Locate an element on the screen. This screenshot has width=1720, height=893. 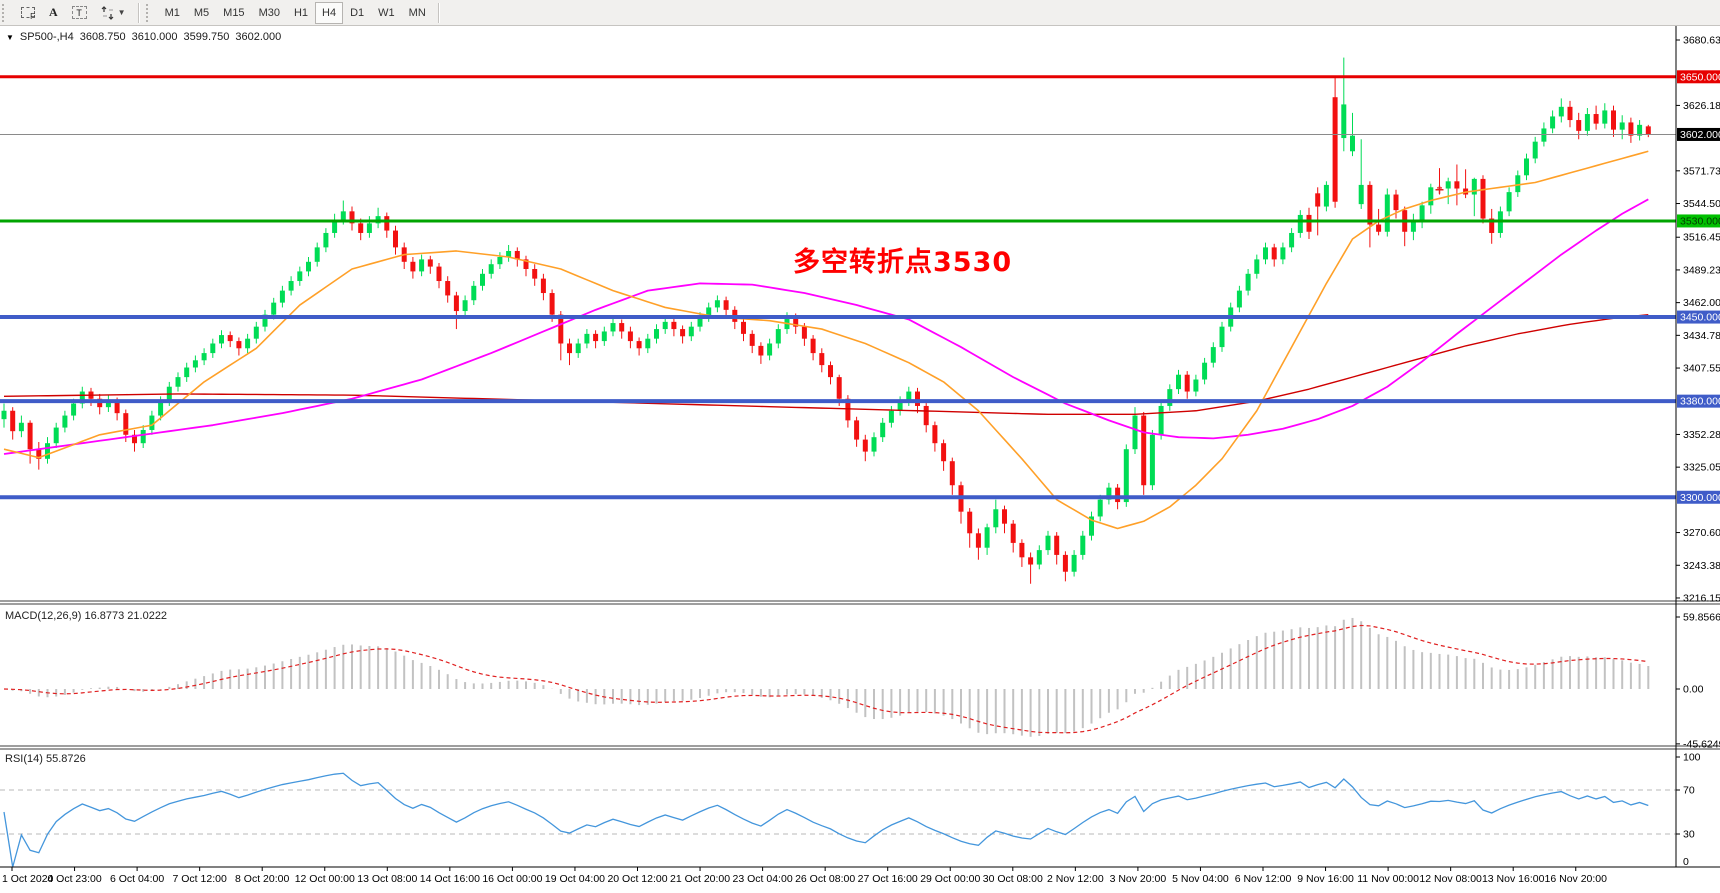
timeframe-button-group: M1 M5 M15 M30 H1 H4 D1 W1 MN is located at coordinates (295, 12).